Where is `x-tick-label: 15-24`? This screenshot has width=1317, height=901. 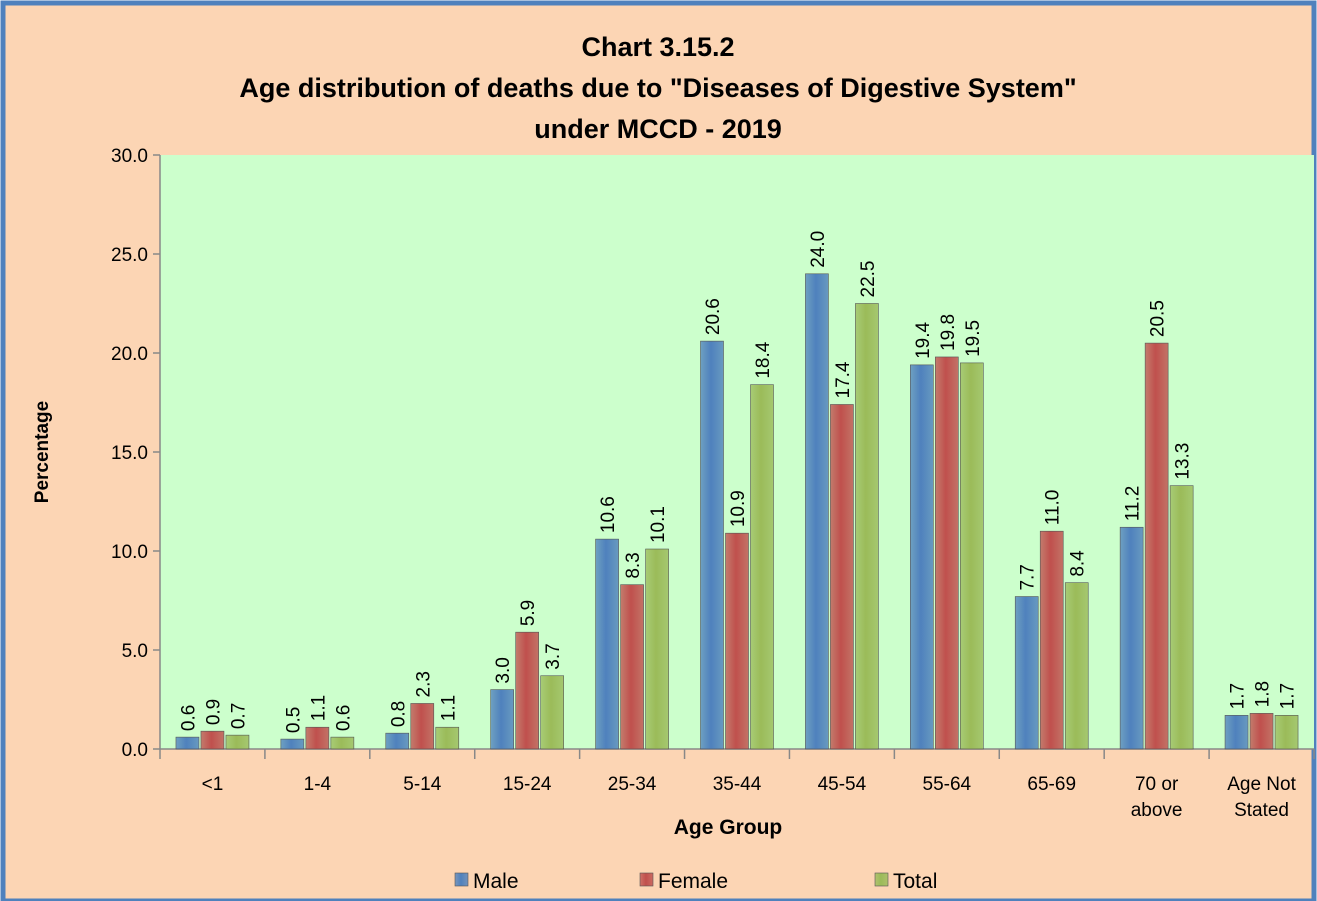 x-tick-label: 15-24 is located at coordinates (527, 784).